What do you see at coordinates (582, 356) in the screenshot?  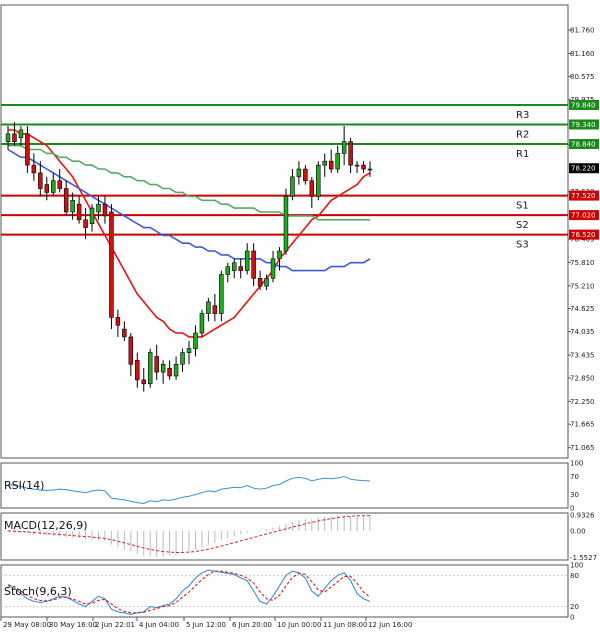 I see `y-tick-label: 73.435` at bounding box center [582, 356].